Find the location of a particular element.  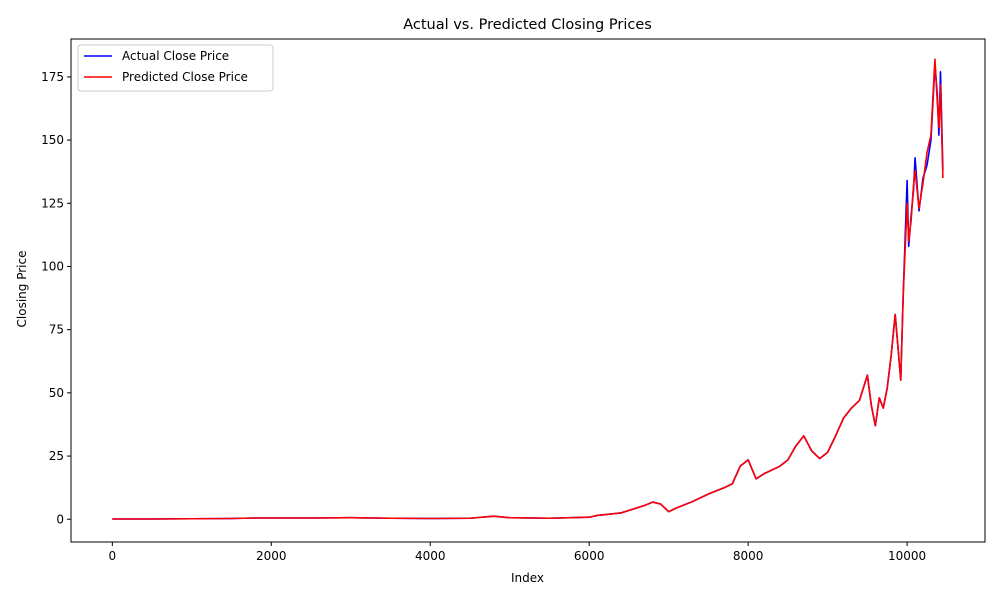

legend-label-predicted: Predicted Close Price is located at coordinates (185, 77).